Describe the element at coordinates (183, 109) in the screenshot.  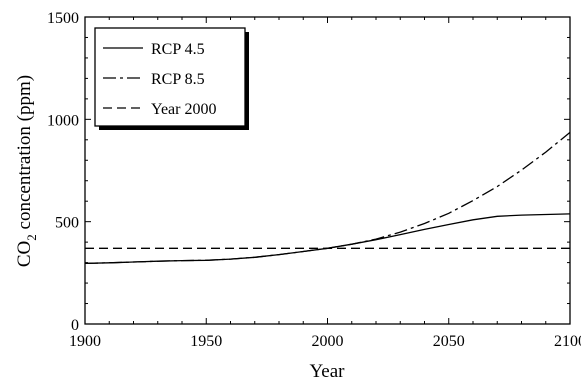
I see `legend-label-year-2000: Year 2000` at that location.